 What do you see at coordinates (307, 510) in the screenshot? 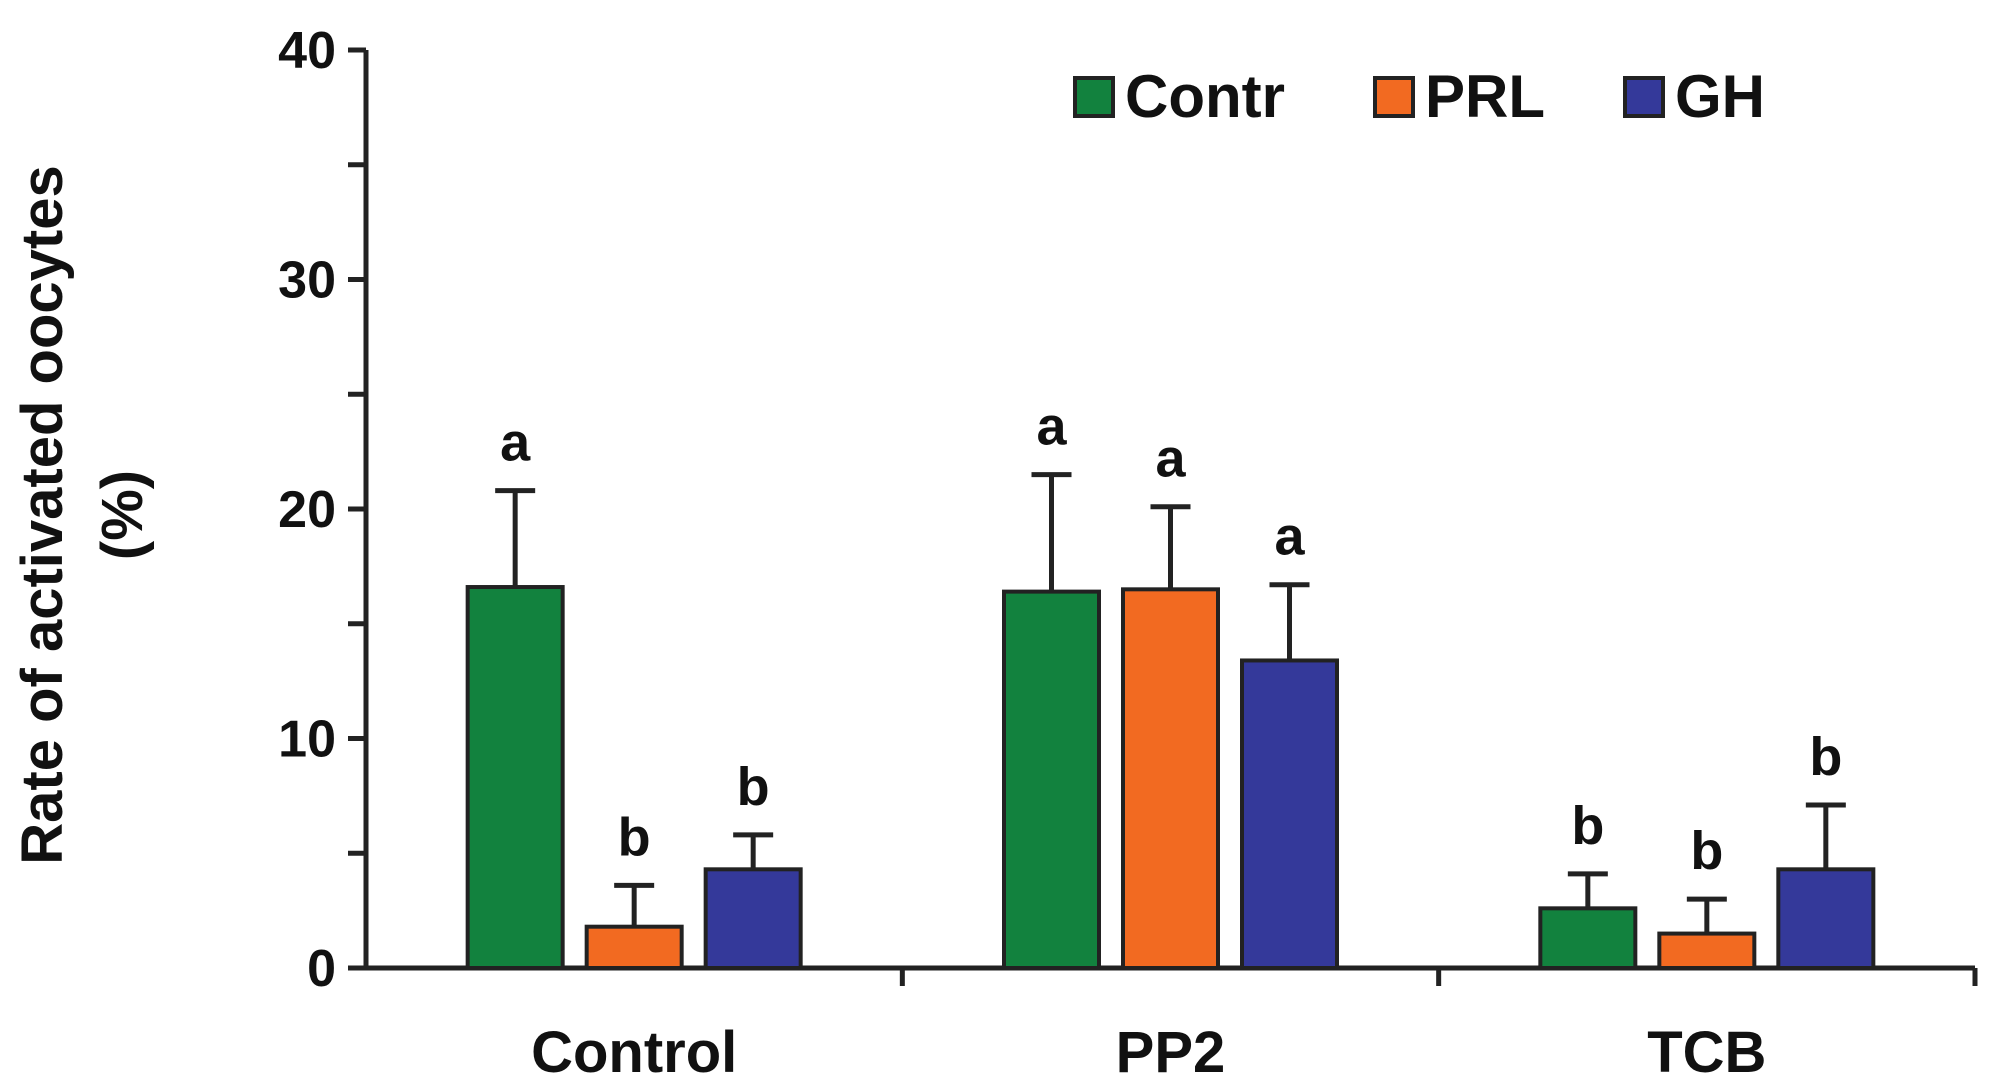
I see `y-tick-label: 20` at bounding box center [307, 510].